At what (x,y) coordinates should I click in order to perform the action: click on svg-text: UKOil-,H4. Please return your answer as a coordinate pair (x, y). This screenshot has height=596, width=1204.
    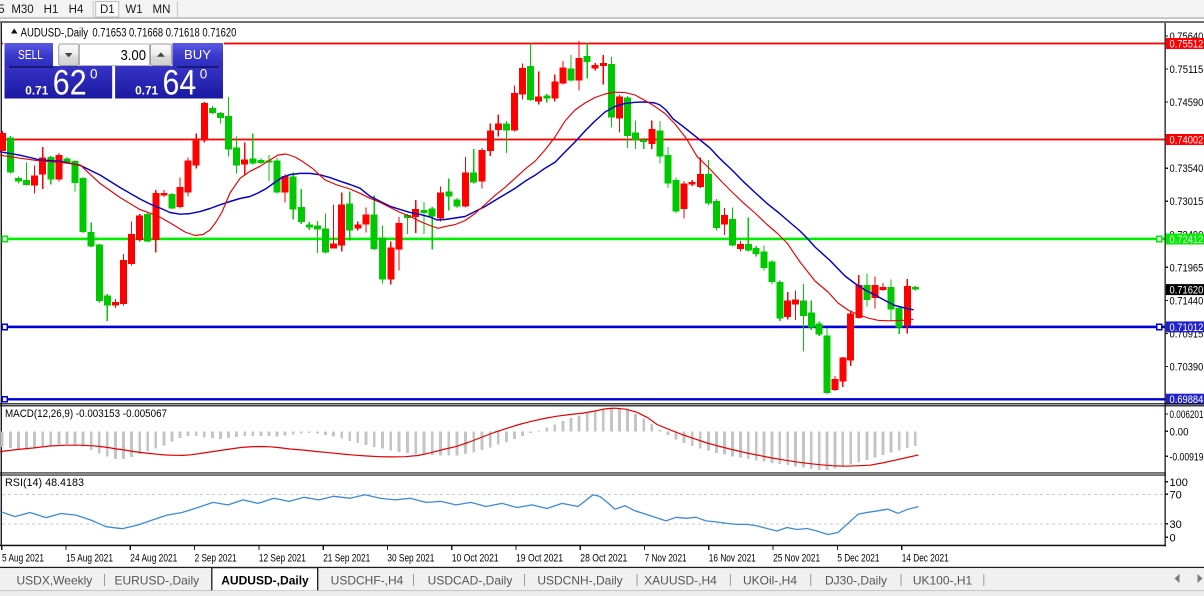
    Looking at the image, I should click on (770, 580).